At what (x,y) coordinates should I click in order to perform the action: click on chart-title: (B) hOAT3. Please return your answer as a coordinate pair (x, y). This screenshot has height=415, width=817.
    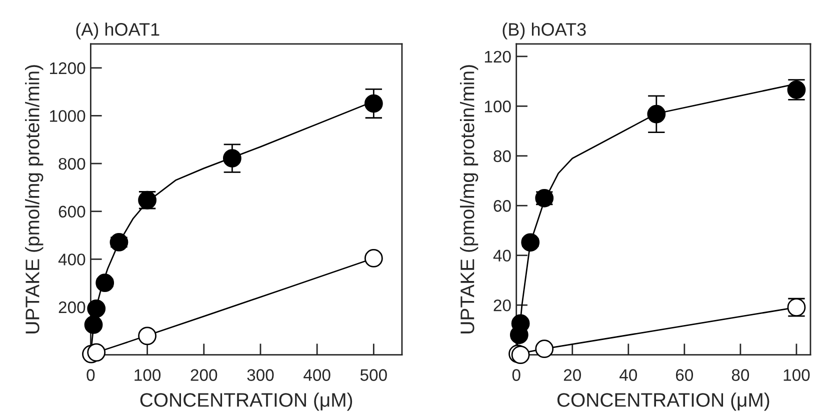
    Looking at the image, I should click on (544, 31).